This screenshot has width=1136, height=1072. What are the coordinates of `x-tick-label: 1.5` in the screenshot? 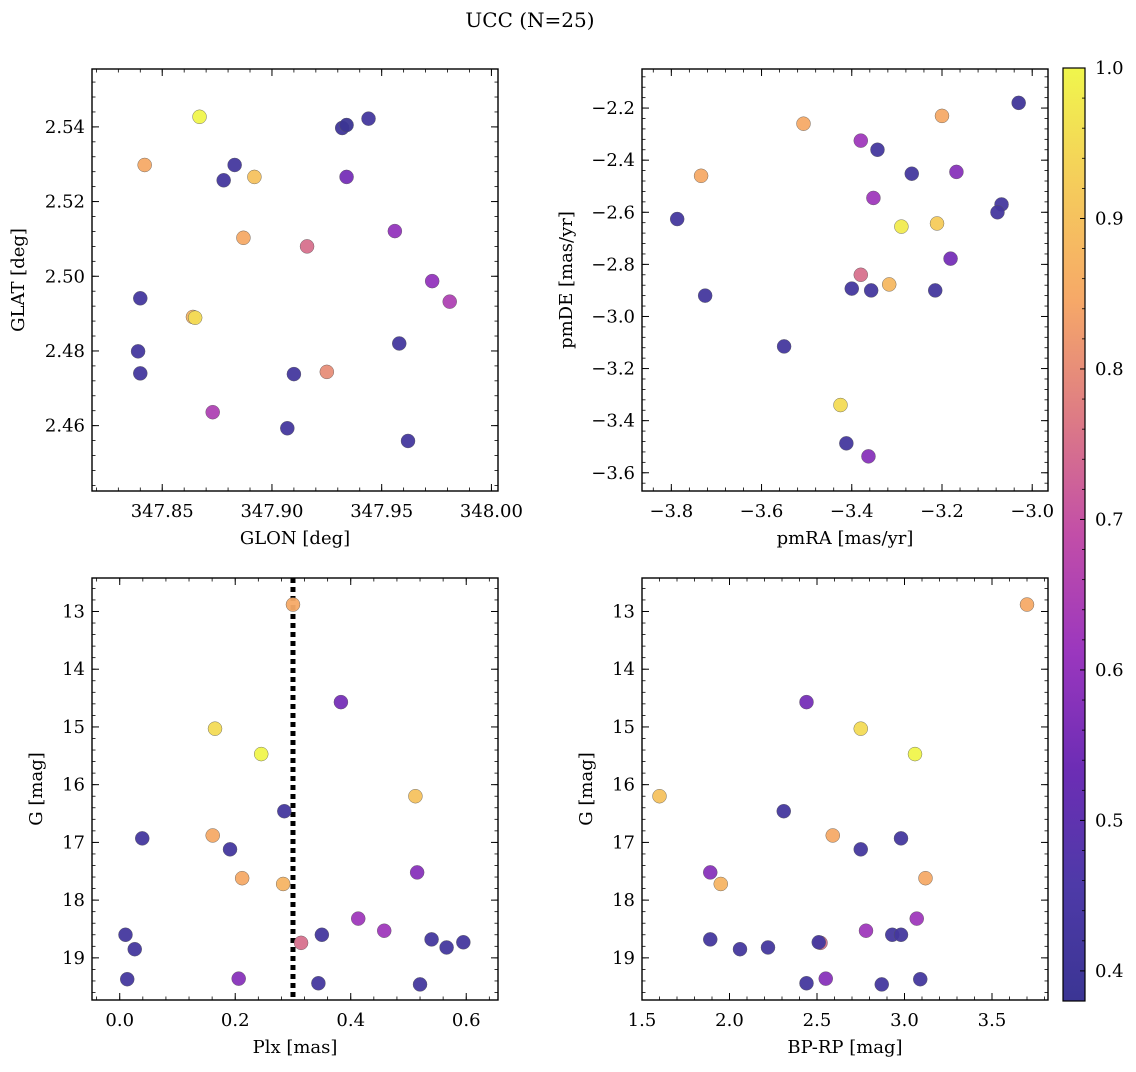 It's located at (642, 1020).